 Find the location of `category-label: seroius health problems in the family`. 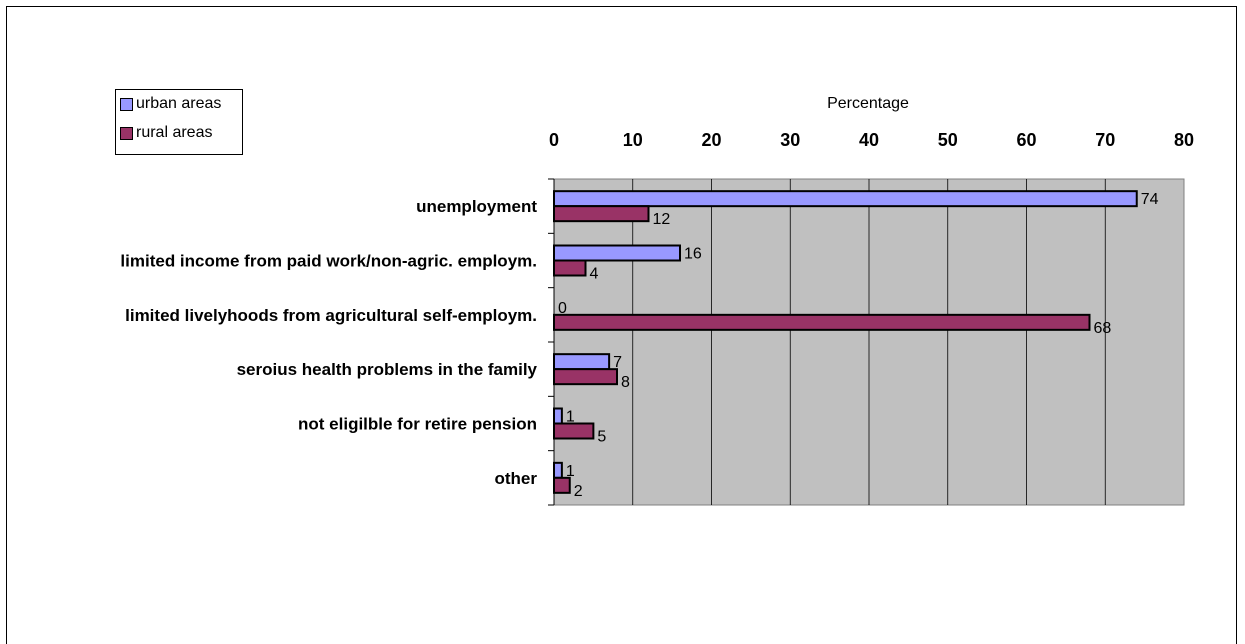

category-label: seroius health problems in the family is located at coordinates (387, 369).